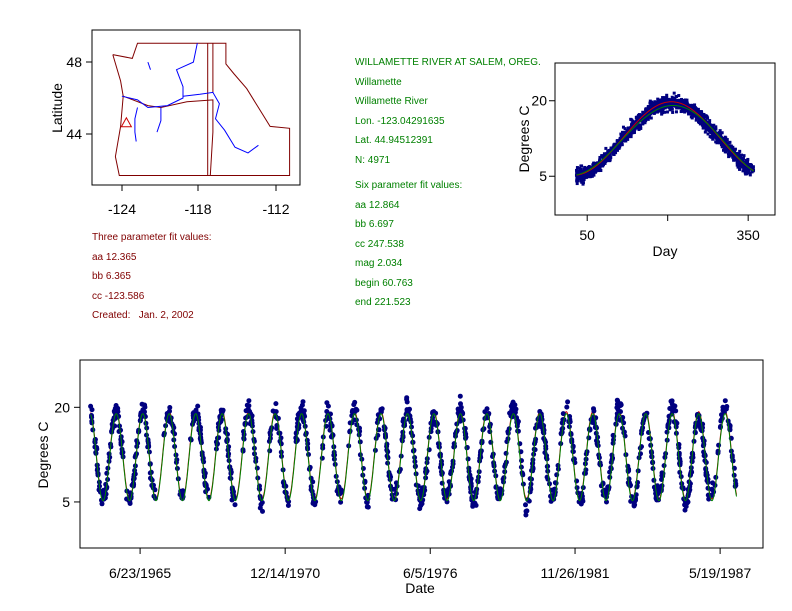 The width and height of the screenshot is (792, 611). Describe the element at coordinates (379, 244) in the screenshot. I see `six-cc: cc 247.538` at that location.